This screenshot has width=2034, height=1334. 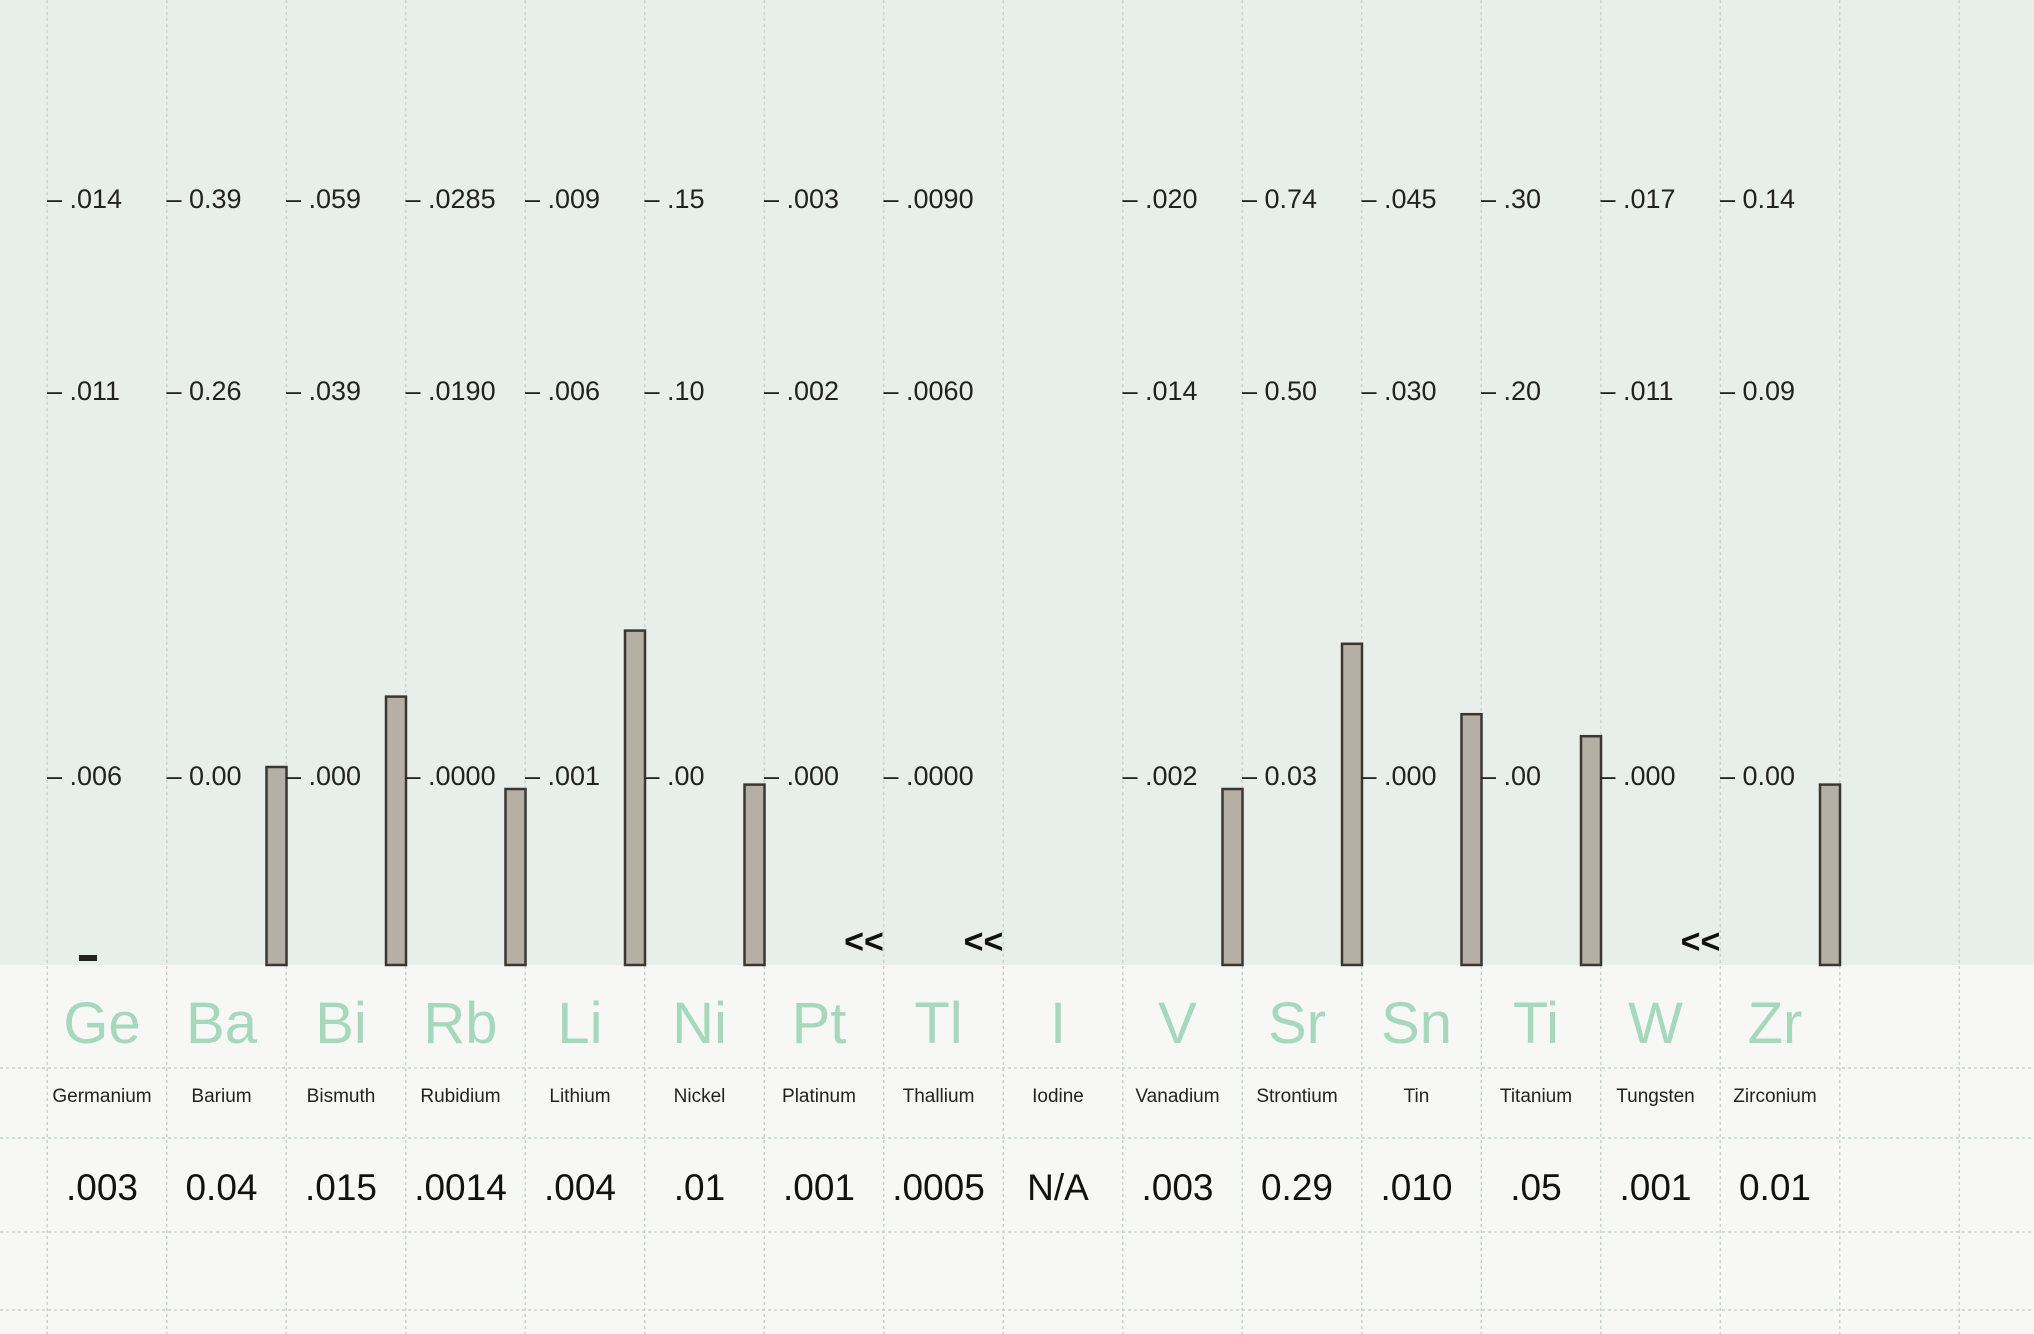 What do you see at coordinates (1160, 776) in the screenshot?
I see `tick-label-v: – .002` at bounding box center [1160, 776].